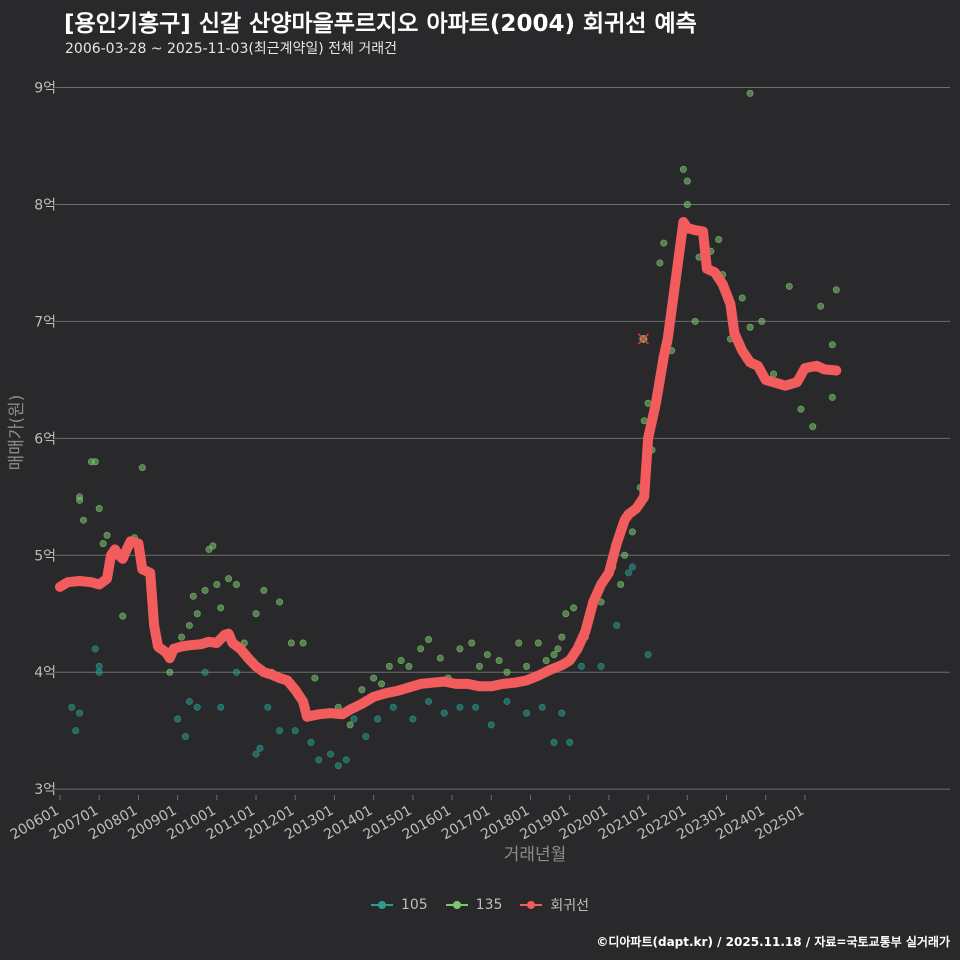 This screenshot has height=960, width=960. What do you see at coordinates (380, 24) in the screenshot?
I see `chart-title: [용인기흥구] 신갈 산양마을푸르지오 아파트(2004) 회귀선 예측` at bounding box center [380, 24].